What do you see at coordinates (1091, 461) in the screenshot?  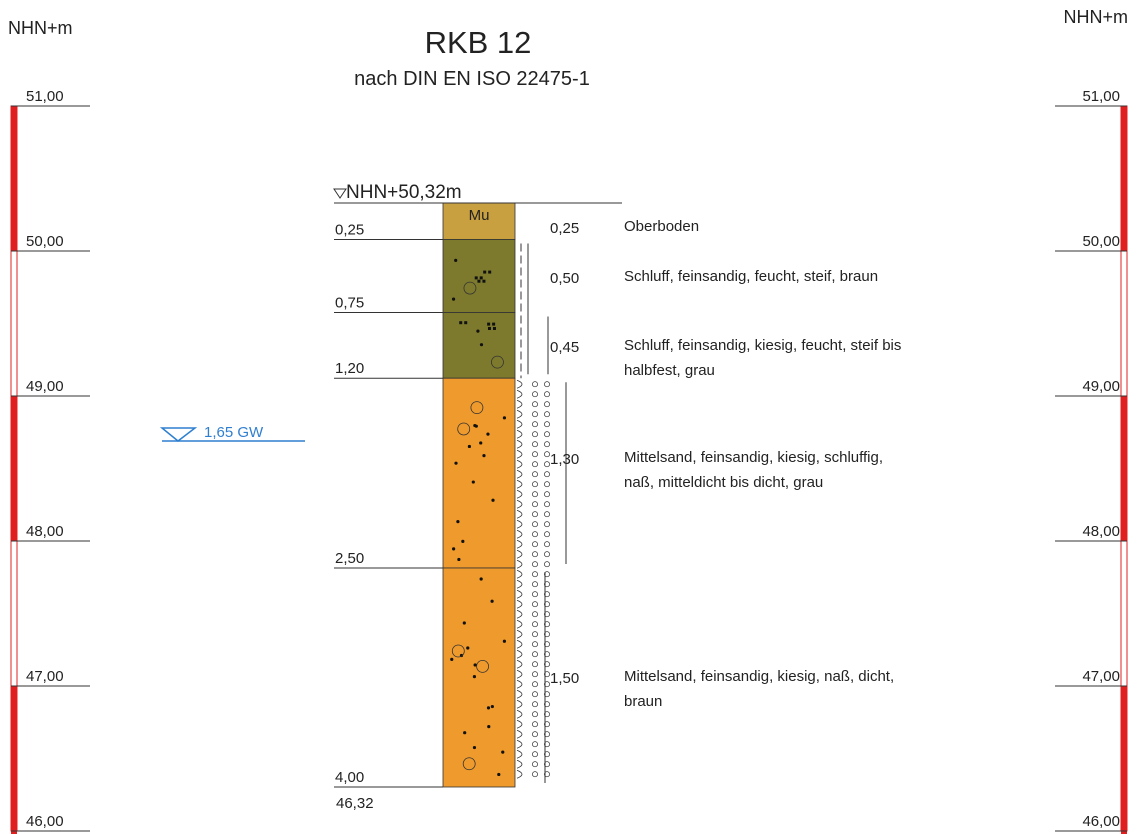 I see `right-elevation-scale: 51,00 50,00 49,00 48,00 47,00 46,00` at bounding box center [1091, 461].